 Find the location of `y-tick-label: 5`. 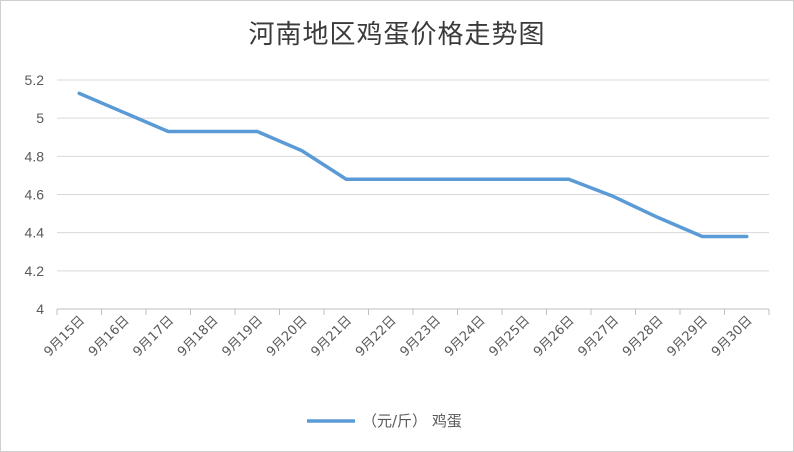

y-tick-label: 5 is located at coordinates (40, 118).